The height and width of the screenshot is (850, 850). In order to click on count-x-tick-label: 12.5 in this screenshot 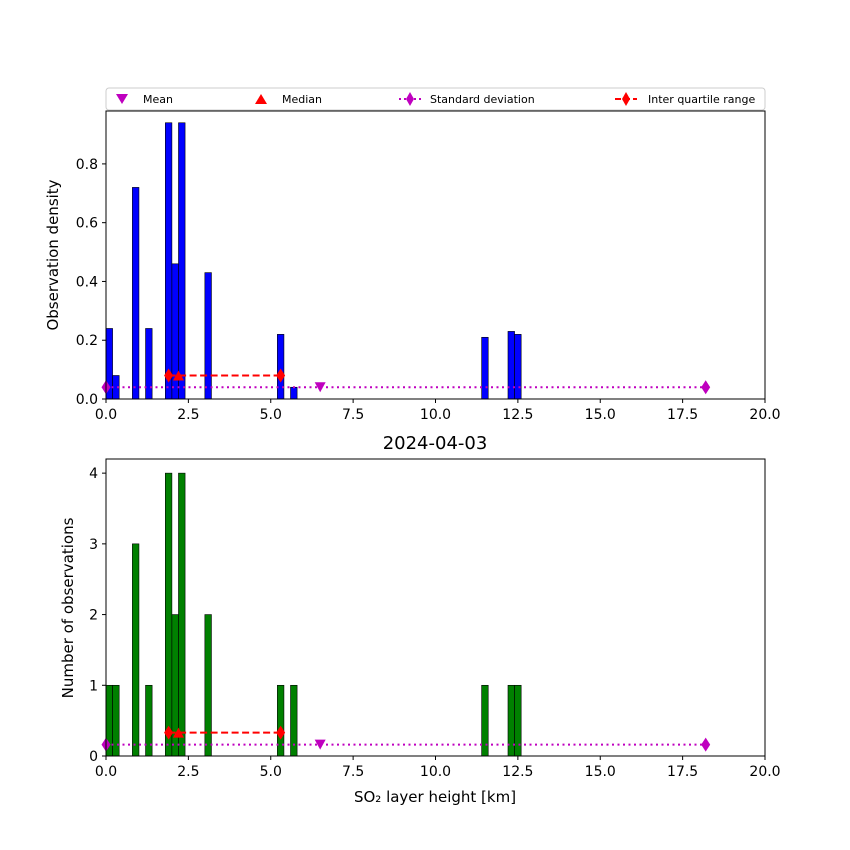, I will do `click(517, 772)`.